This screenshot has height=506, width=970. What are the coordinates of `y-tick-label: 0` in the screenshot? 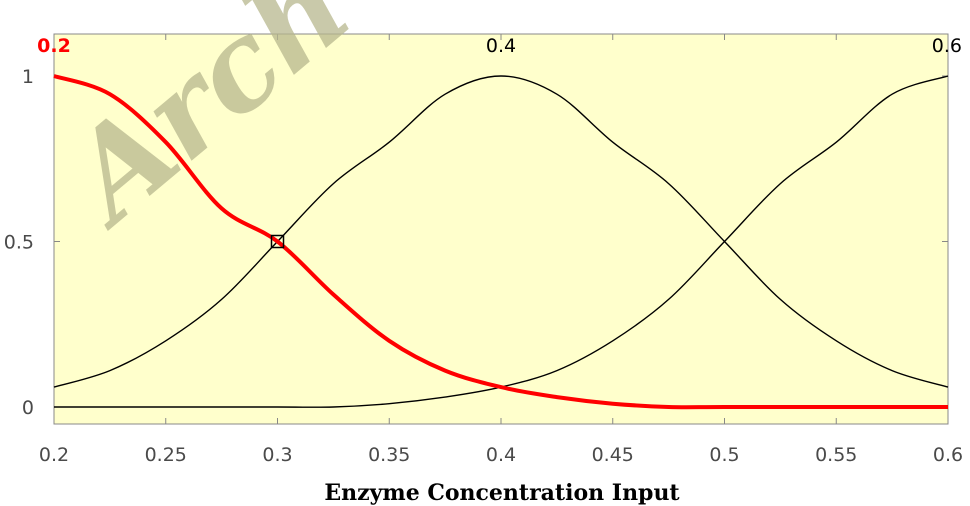 It's located at (28, 408).